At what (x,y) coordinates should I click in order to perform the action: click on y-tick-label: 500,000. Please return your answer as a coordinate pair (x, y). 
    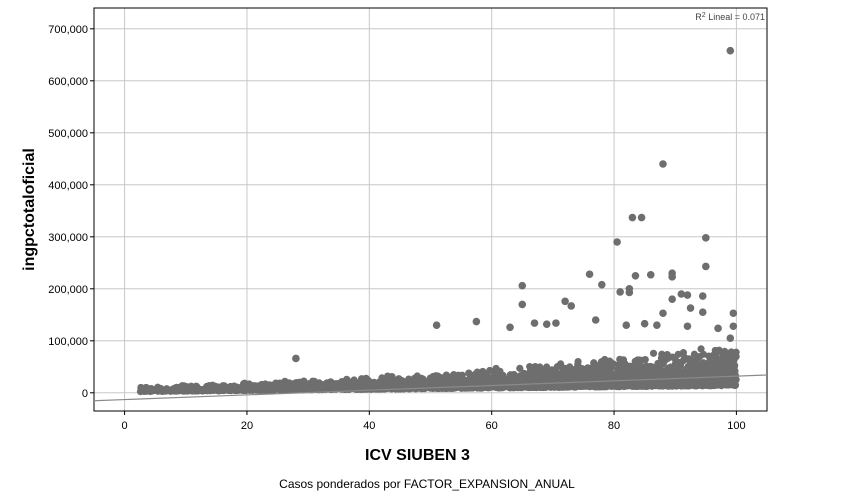
    Looking at the image, I should click on (68, 134).